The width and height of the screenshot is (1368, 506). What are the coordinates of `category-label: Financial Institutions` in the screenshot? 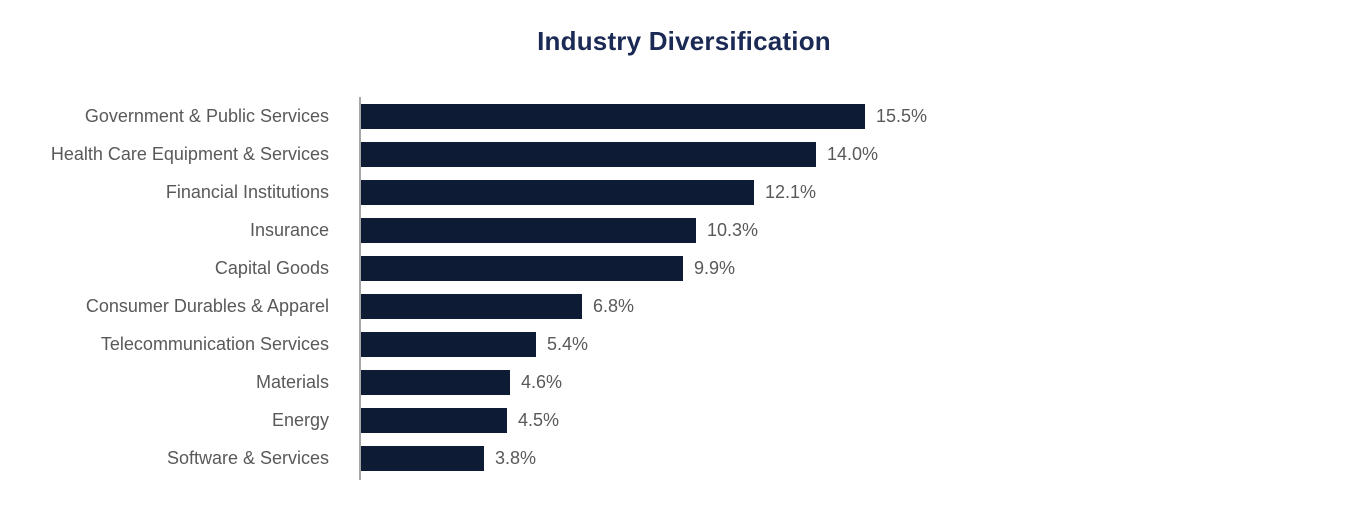 It's located at (247, 191).